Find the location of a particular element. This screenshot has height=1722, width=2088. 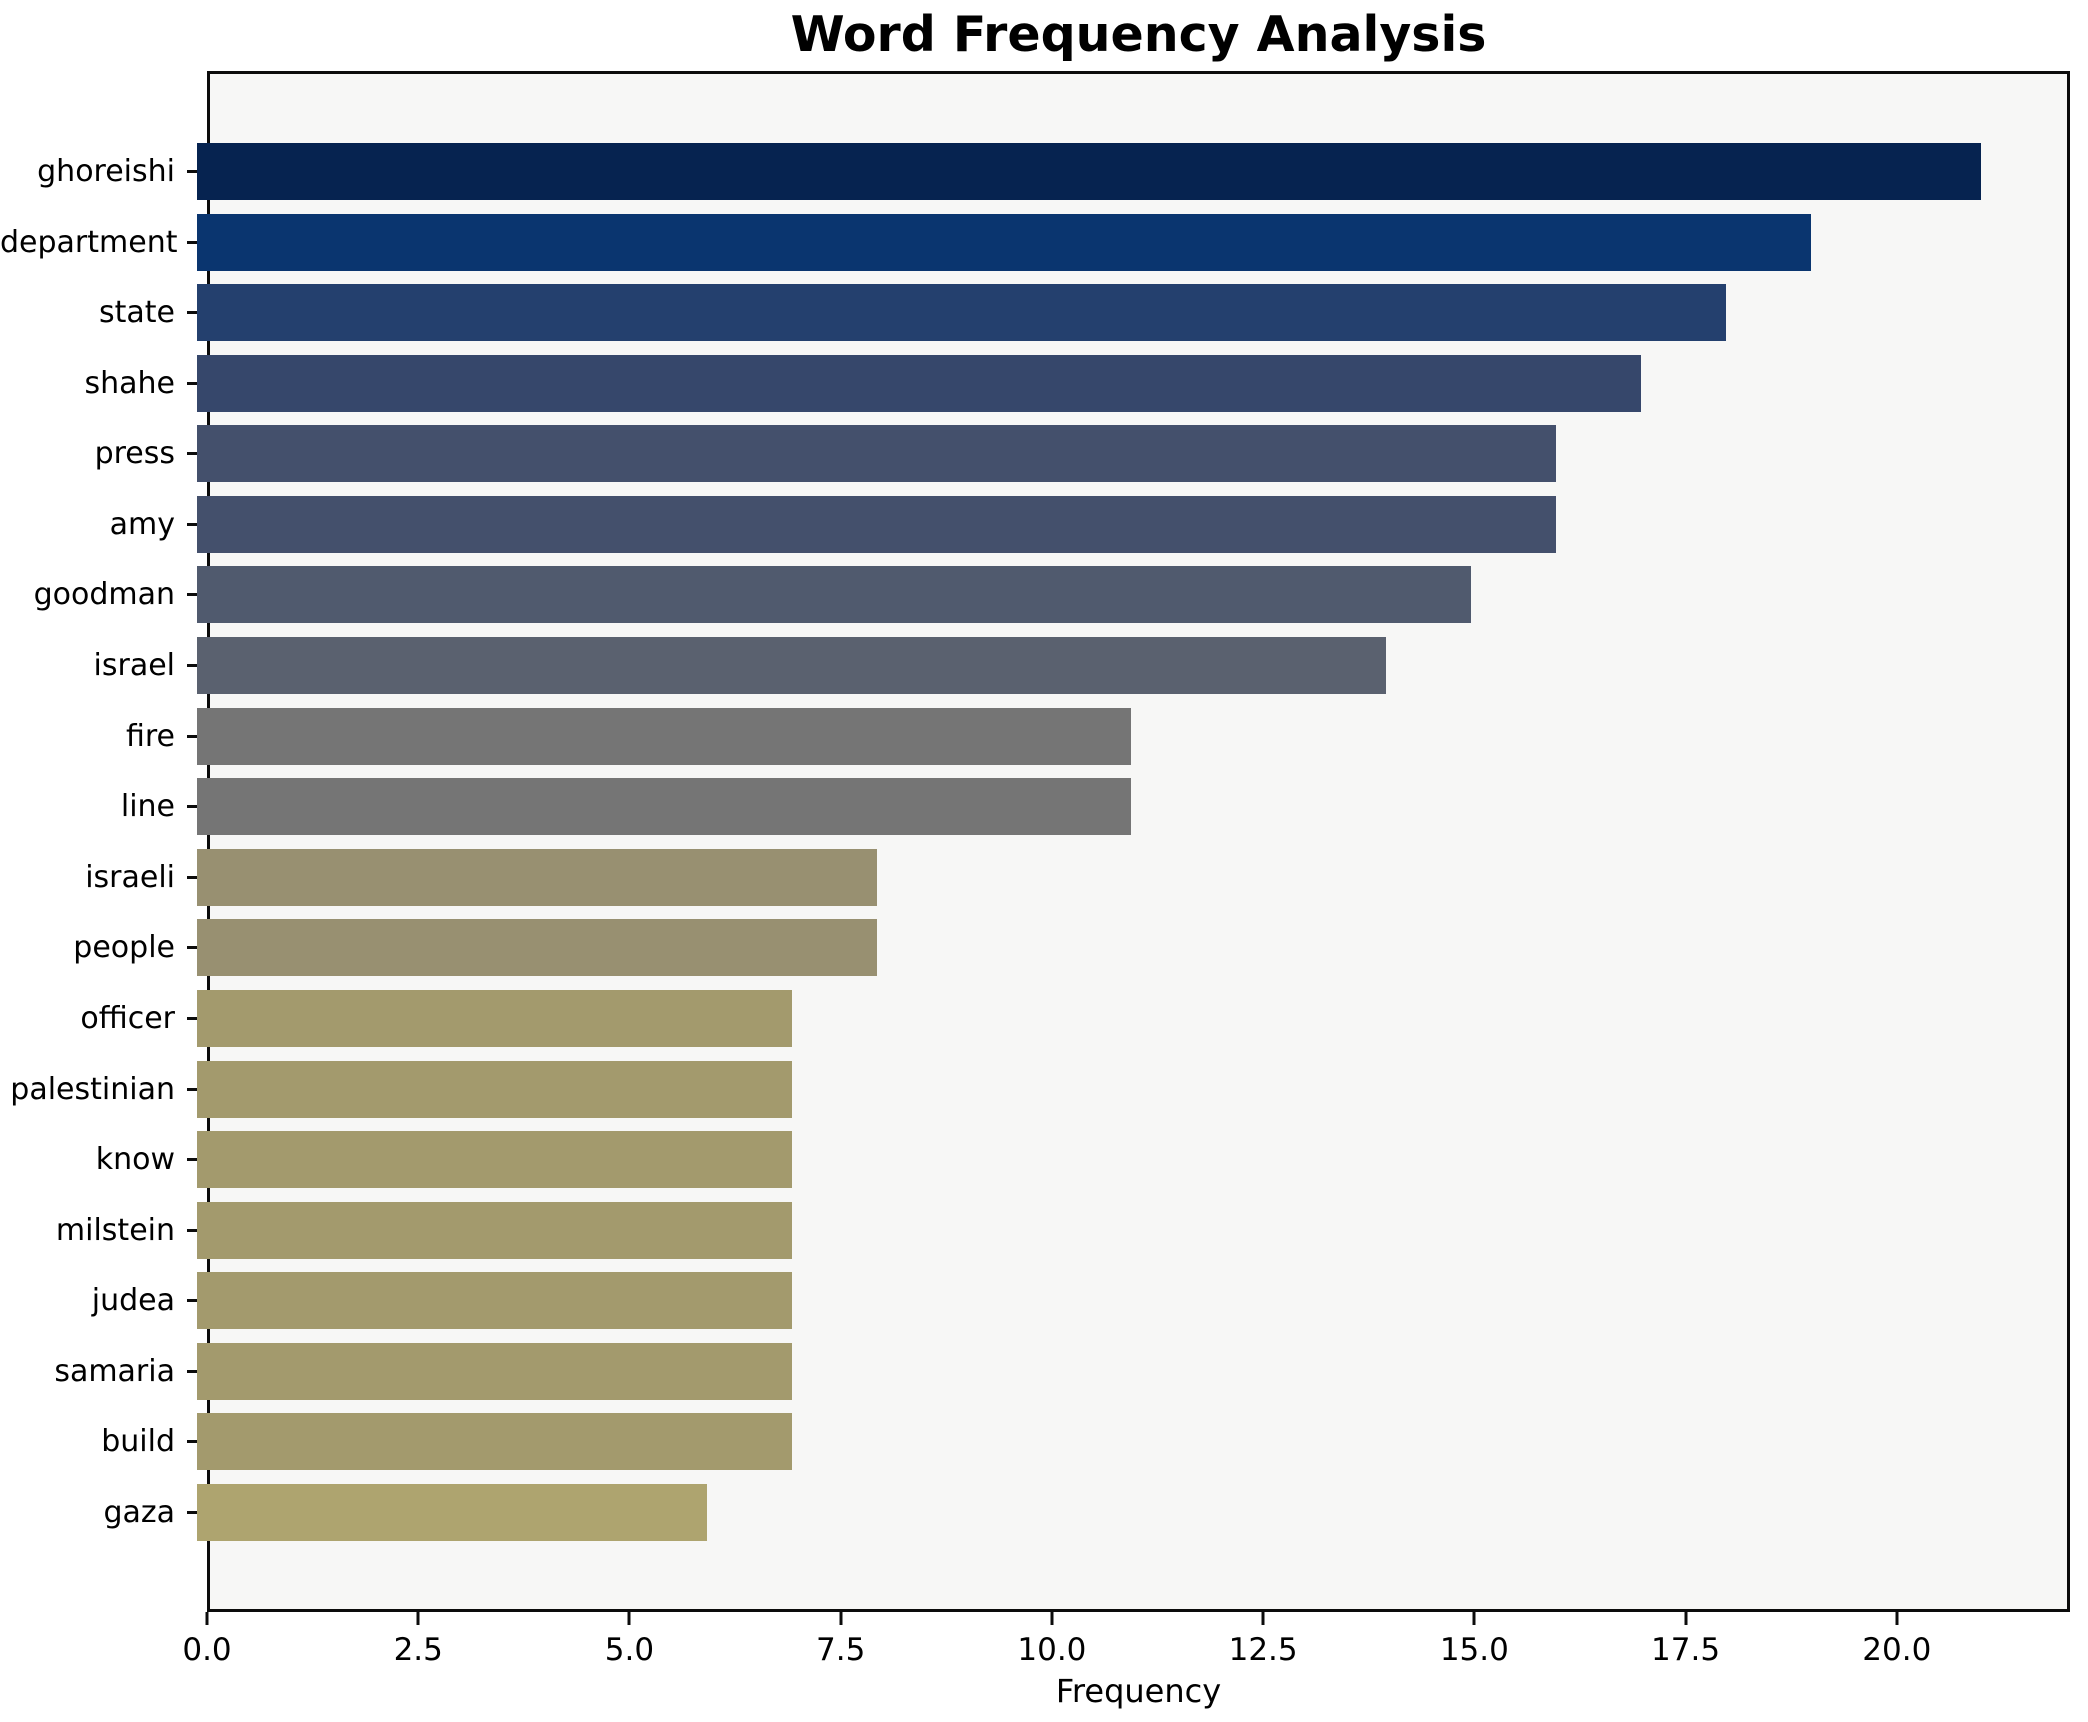

y-tick-label: judea is located at coordinates (133, 1301).